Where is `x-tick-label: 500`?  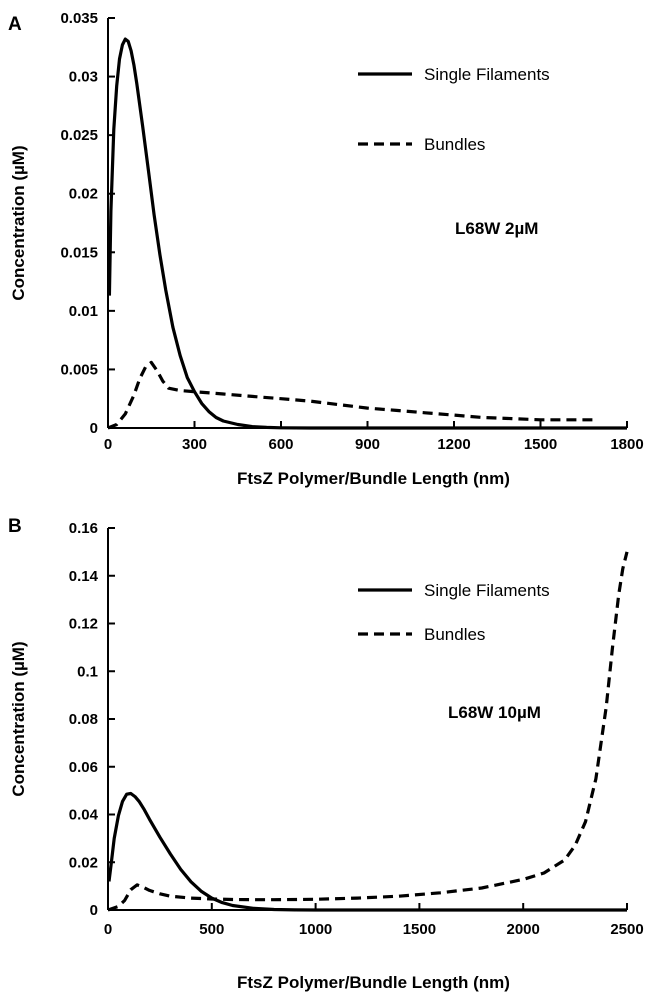 x-tick-label: 500 is located at coordinates (211, 929).